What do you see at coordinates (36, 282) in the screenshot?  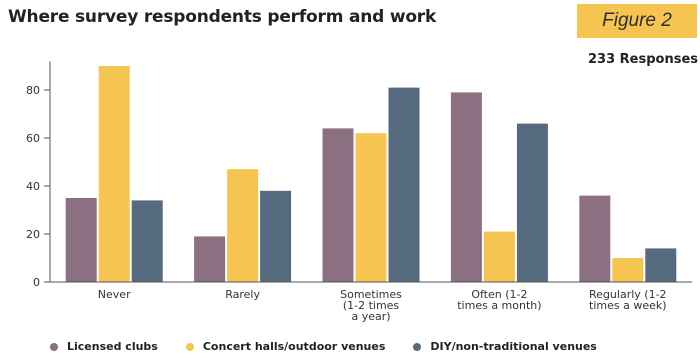 I see `y-tick-label: 0` at bounding box center [36, 282].